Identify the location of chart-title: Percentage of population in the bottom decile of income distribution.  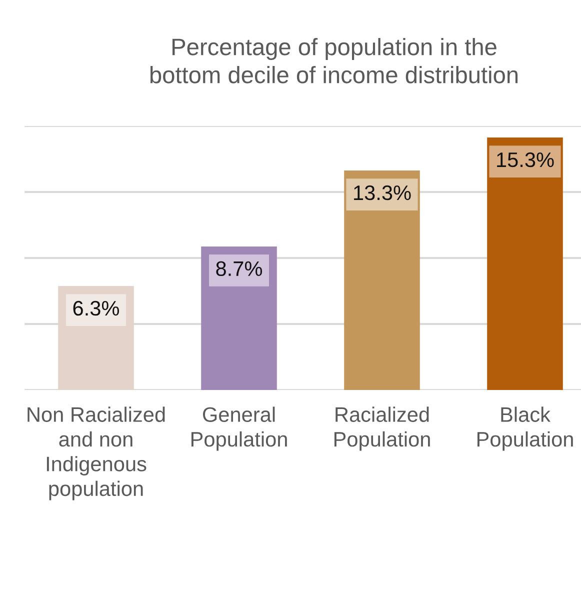
(334, 61).